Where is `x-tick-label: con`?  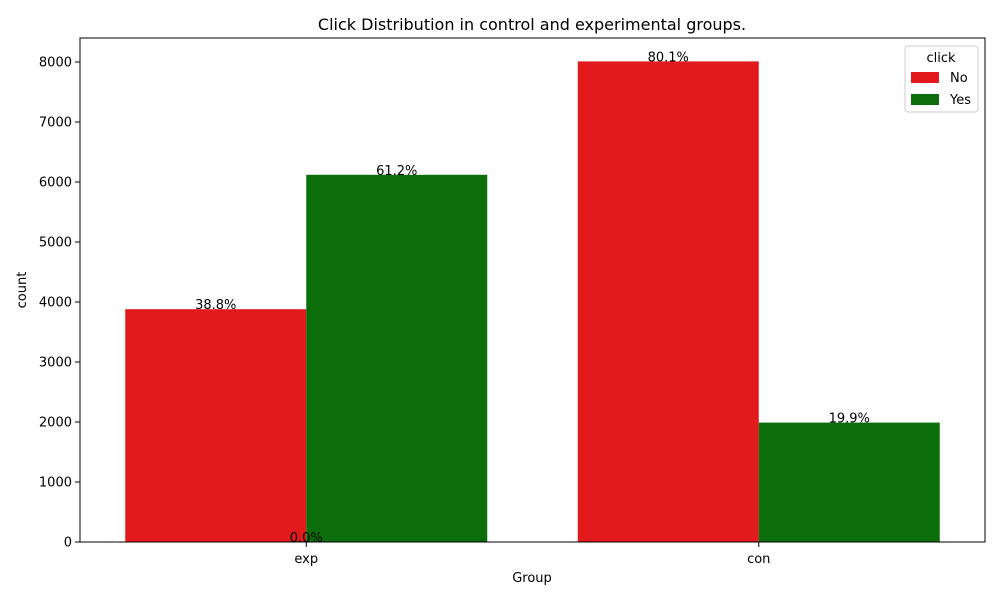 x-tick-label: con is located at coordinates (758, 559).